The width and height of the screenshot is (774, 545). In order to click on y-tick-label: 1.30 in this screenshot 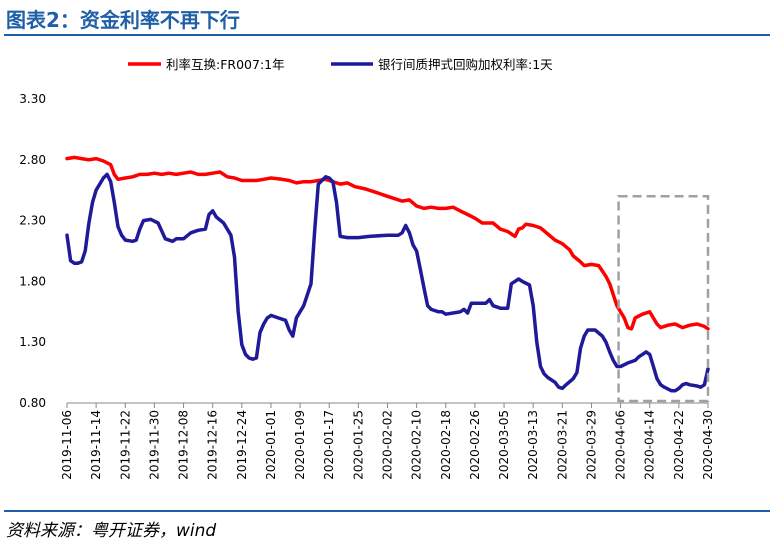, I will do `click(32, 342)`.